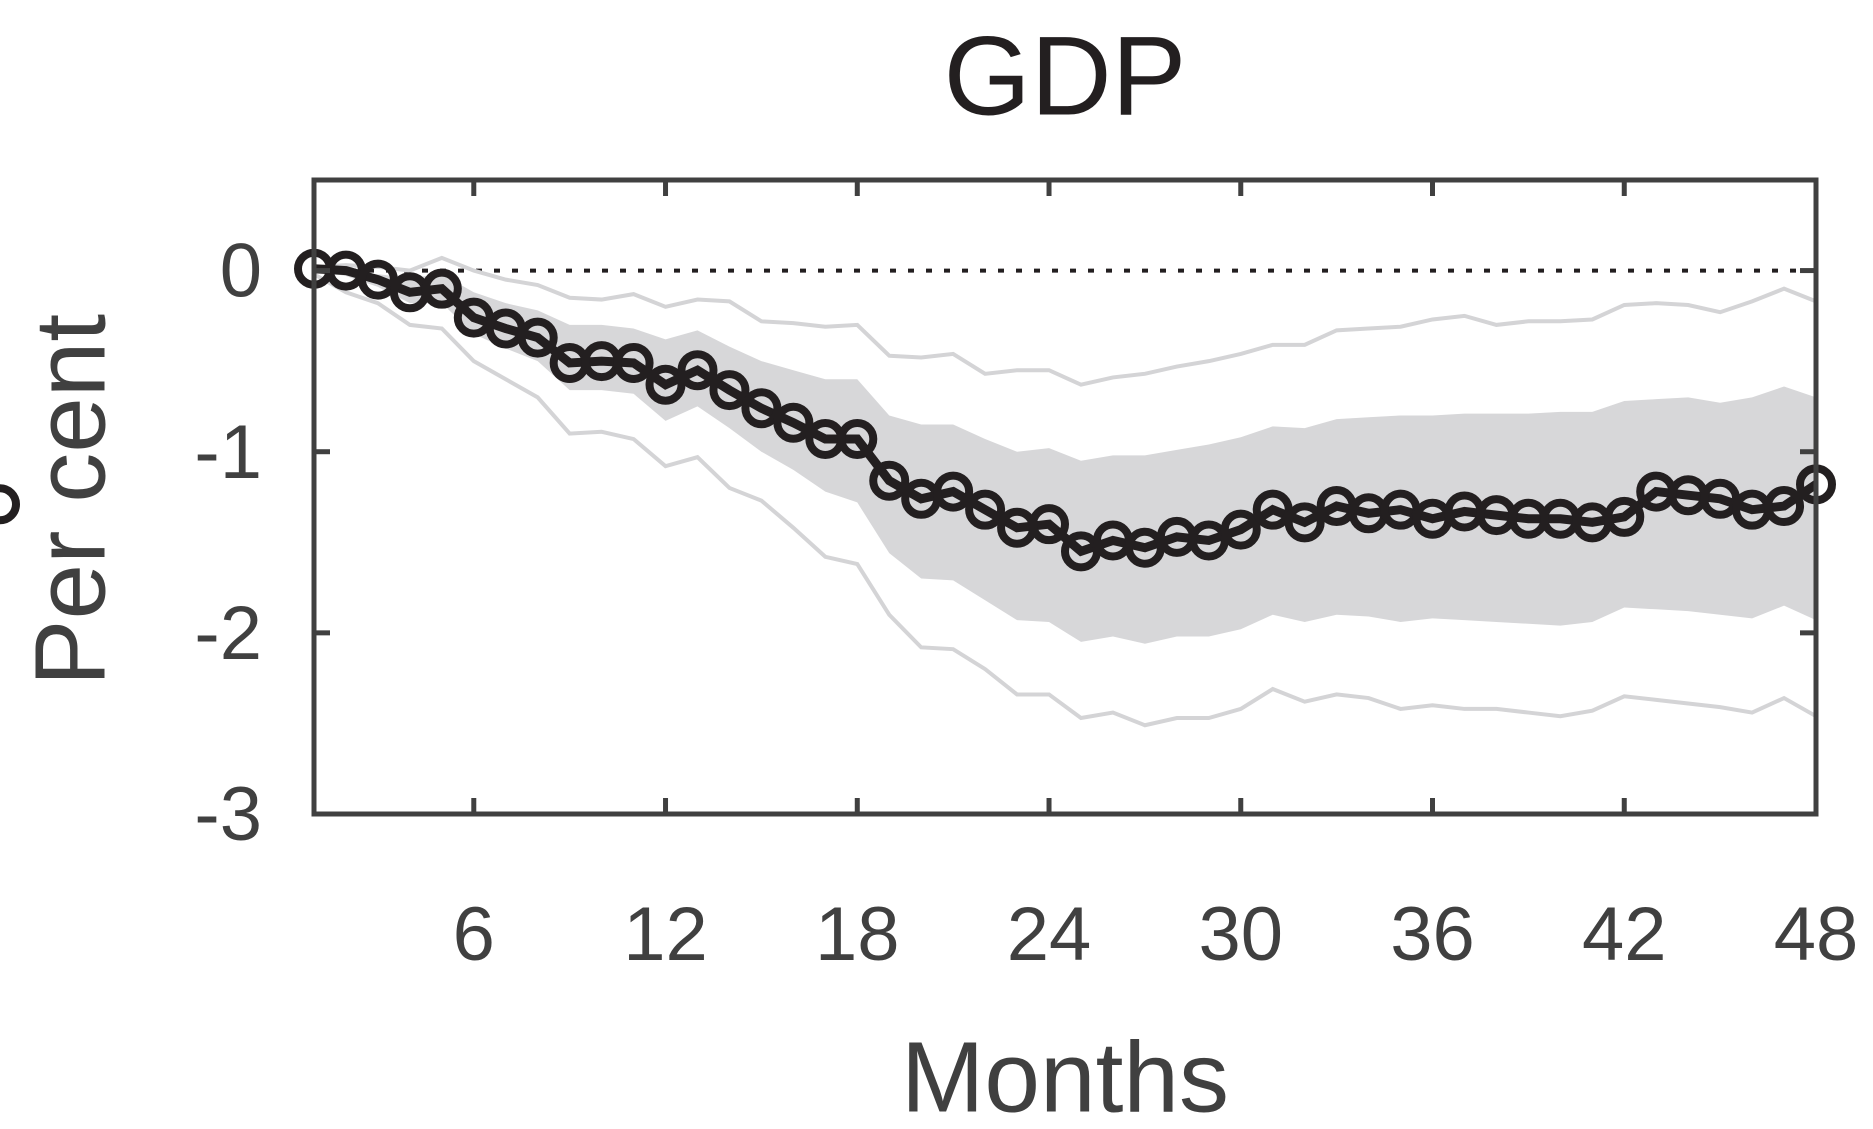 This screenshot has height=1129, width=1873. Describe the element at coordinates (241, 271) in the screenshot. I see `y-tick-label: 0` at that location.